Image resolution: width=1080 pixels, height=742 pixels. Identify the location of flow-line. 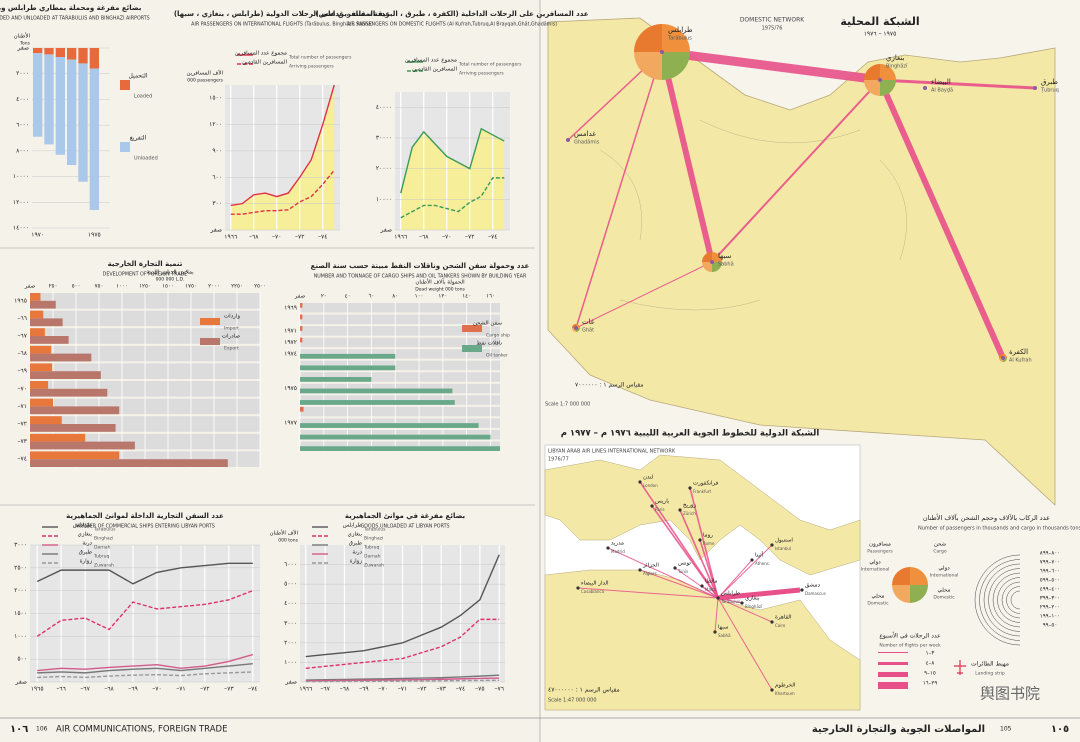
(771, 66).